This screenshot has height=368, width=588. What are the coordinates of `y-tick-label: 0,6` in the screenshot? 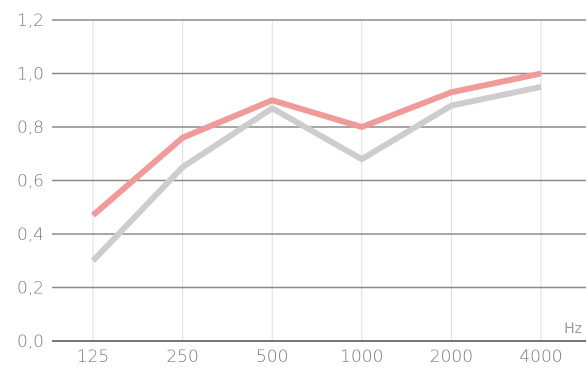 It's located at (30, 182).